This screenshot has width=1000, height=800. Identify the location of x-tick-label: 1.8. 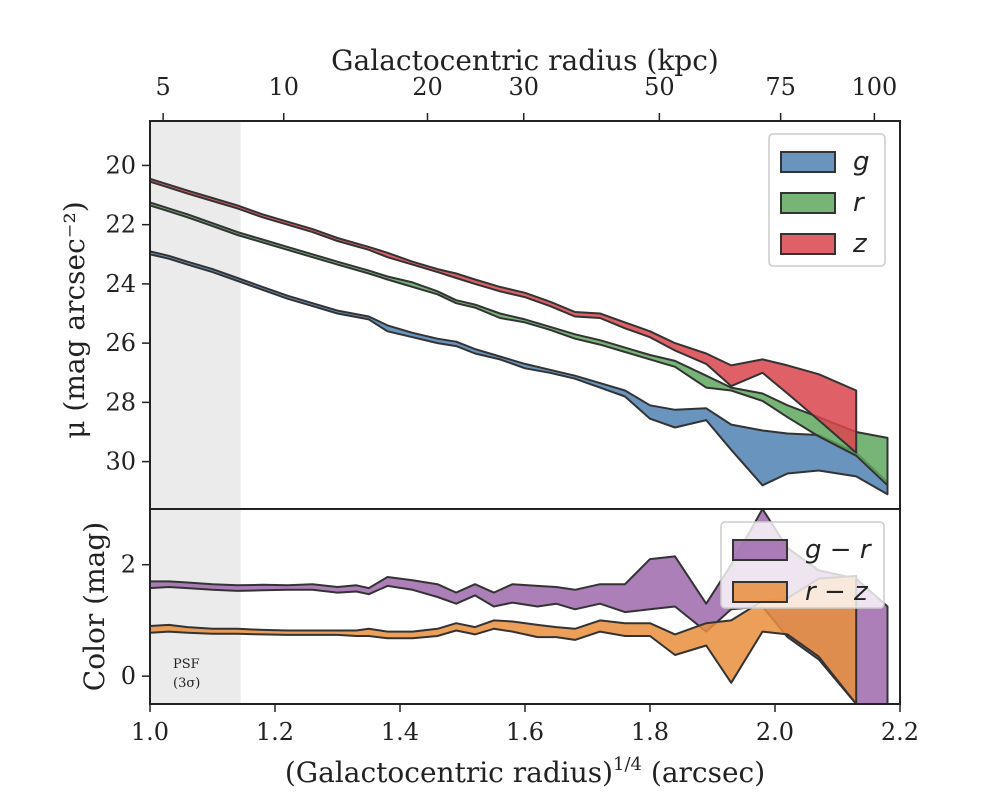
(650, 732).